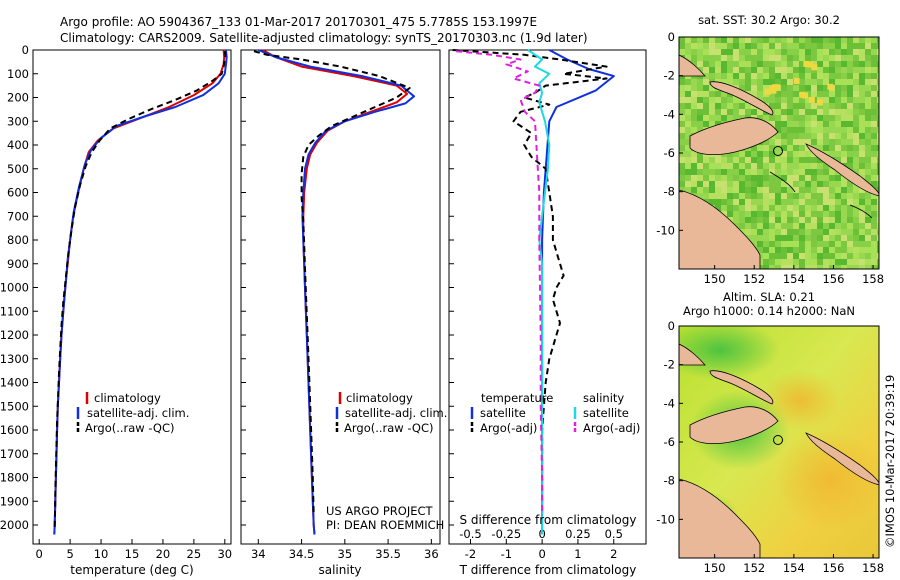  Describe the element at coordinates (14, 525) in the screenshot. I see `y-tick-label: 2000` at that location.